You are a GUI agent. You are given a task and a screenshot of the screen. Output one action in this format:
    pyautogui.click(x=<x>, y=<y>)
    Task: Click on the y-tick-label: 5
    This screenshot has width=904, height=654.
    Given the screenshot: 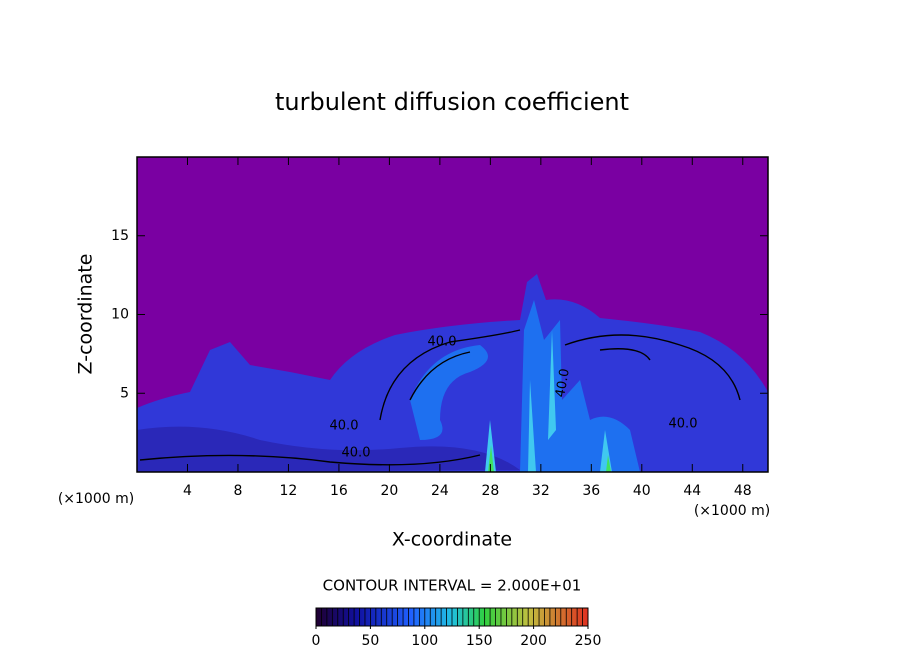 What is the action you would take?
    pyautogui.click(x=124, y=393)
    